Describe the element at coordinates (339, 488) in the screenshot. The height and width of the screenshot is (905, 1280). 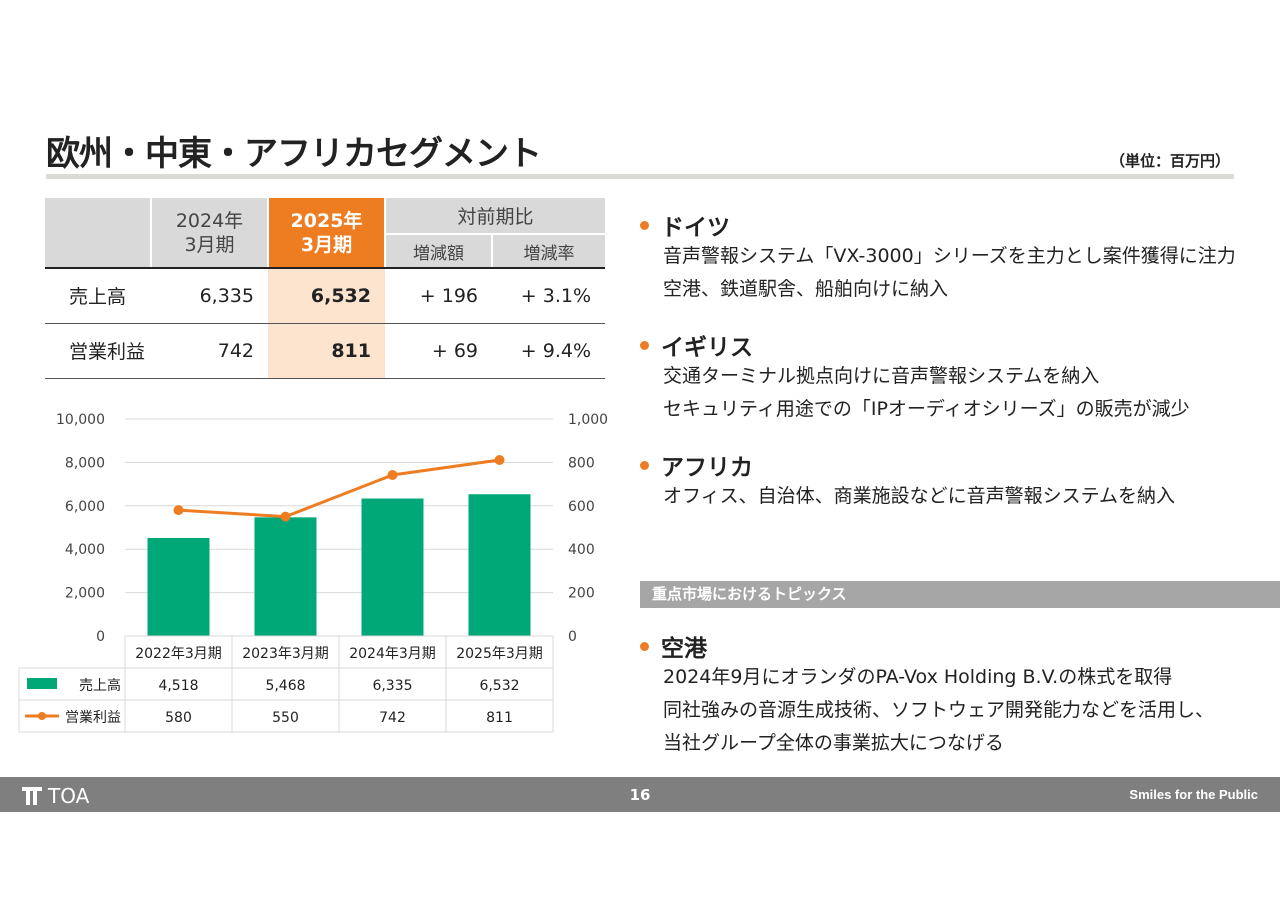
I see `line-operating-profit` at that location.